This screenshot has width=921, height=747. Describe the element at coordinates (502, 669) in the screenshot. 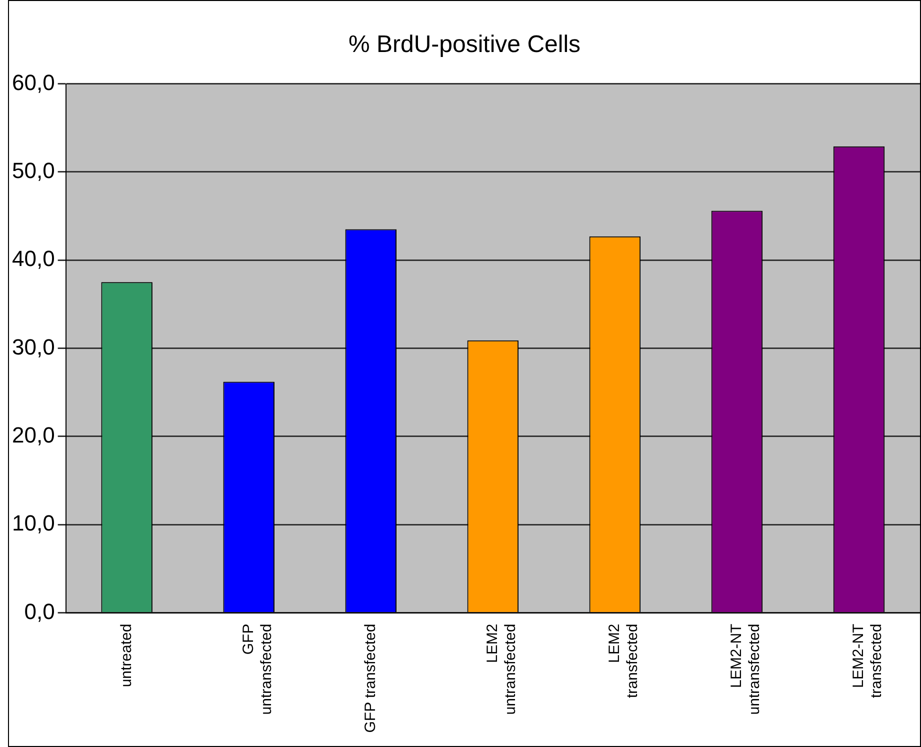

I see `x-tick-label: LEM2 untransfected` at that location.